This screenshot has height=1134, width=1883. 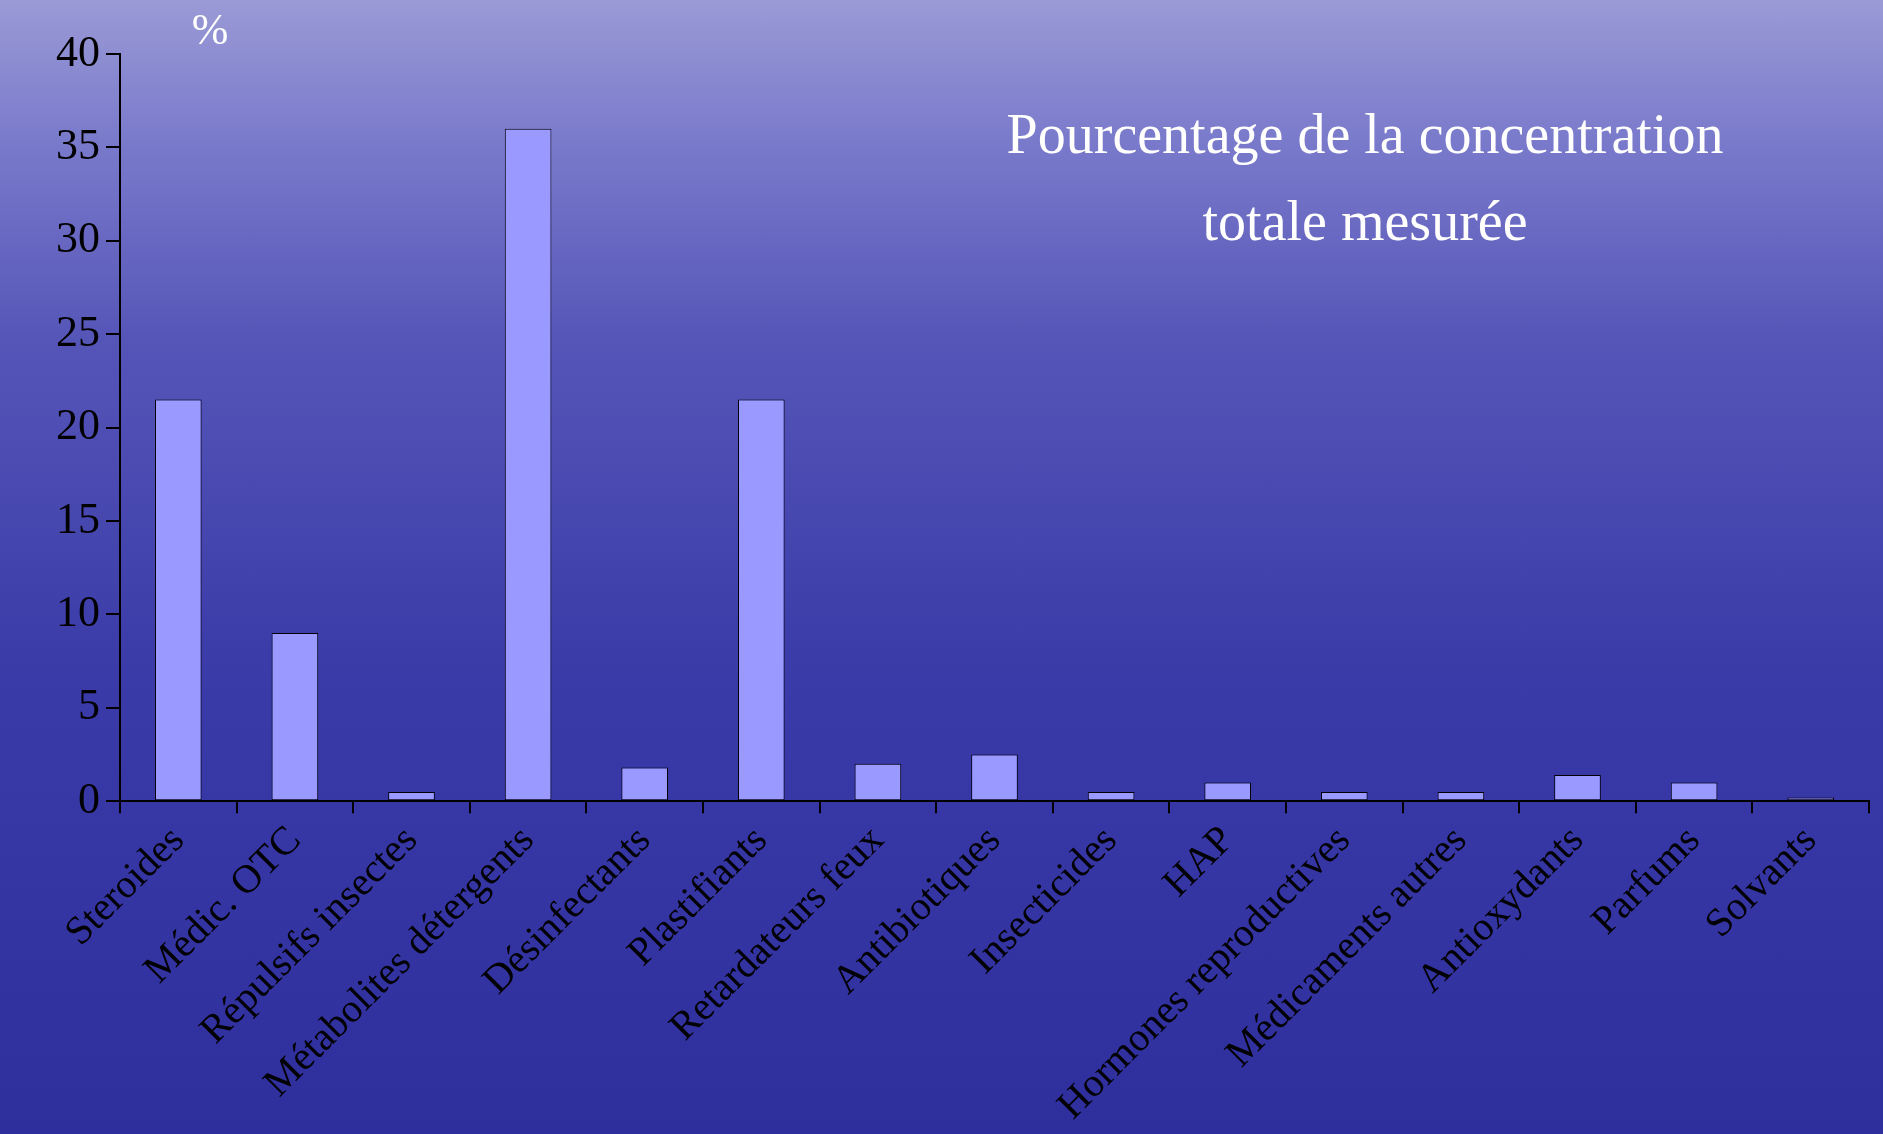 What do you see at coordinates (78, 611) in the screenshot?
I see `y-tick-label: 10` at bounding box center [78, 611].